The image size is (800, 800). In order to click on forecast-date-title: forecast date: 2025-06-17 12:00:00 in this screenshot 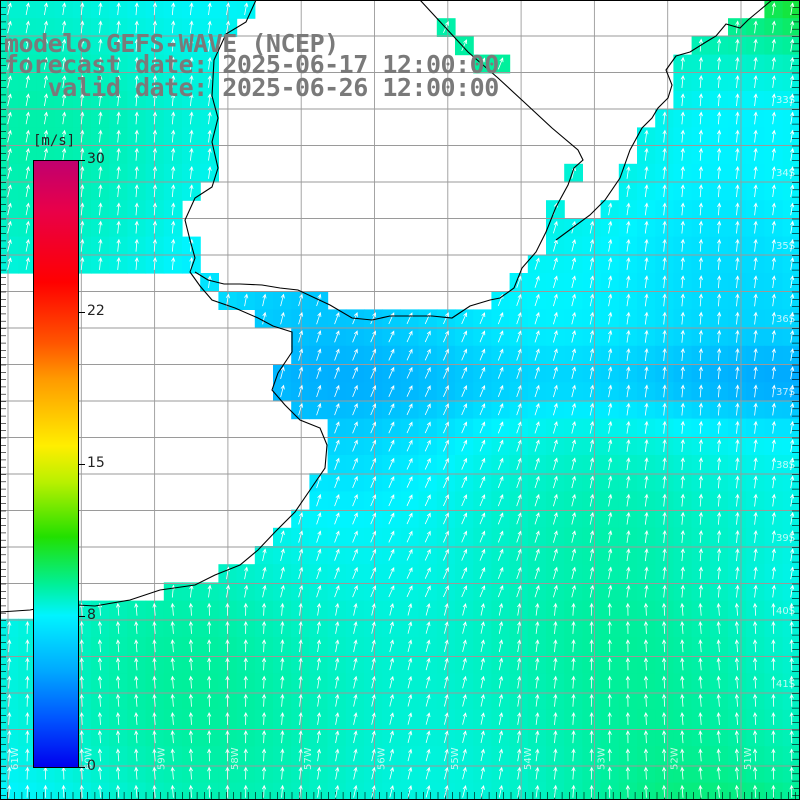, I will do `click(251, 64)`.